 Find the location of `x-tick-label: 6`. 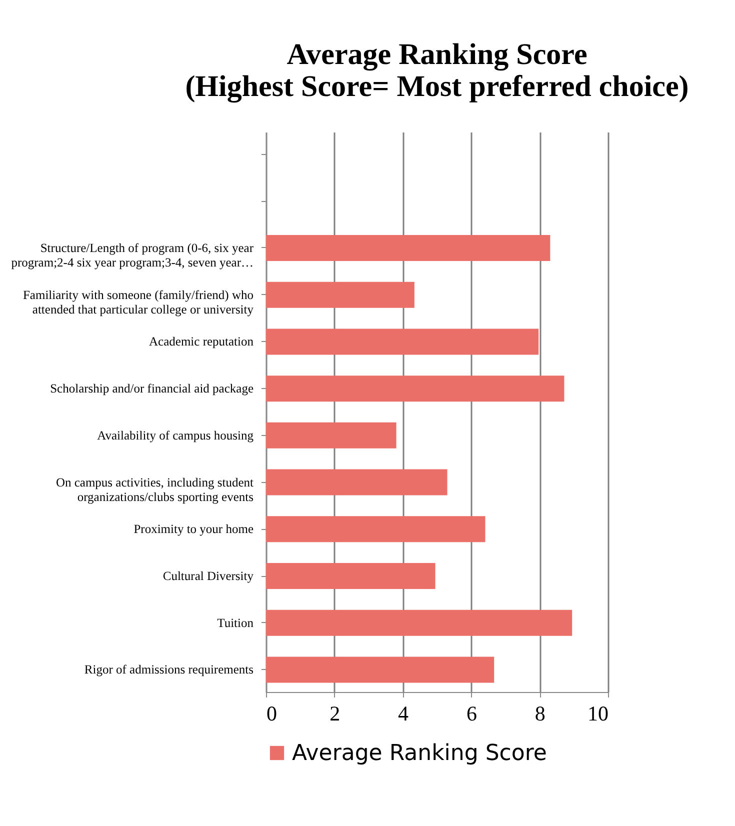

x-tick-label: 6 is located at coordinates (471, 714).